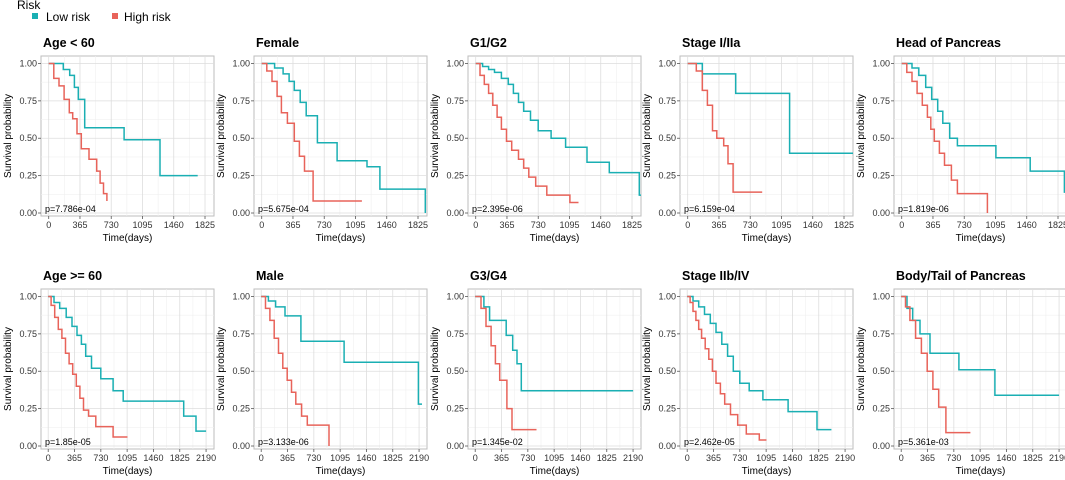  What do you see at coordinates (241, 409) in the screenshot?
I see `y-tick-label: 0.25` at bounding box center [241, 409].